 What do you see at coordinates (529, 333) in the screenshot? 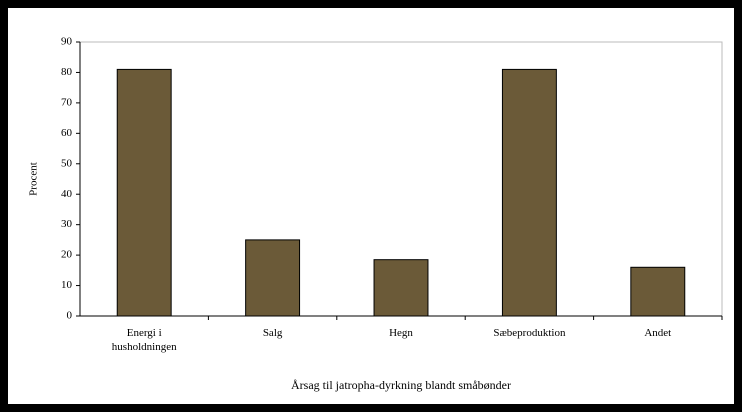
I see `x-tick-label: Sæbeproduktion` at bounding box center [529, 333].